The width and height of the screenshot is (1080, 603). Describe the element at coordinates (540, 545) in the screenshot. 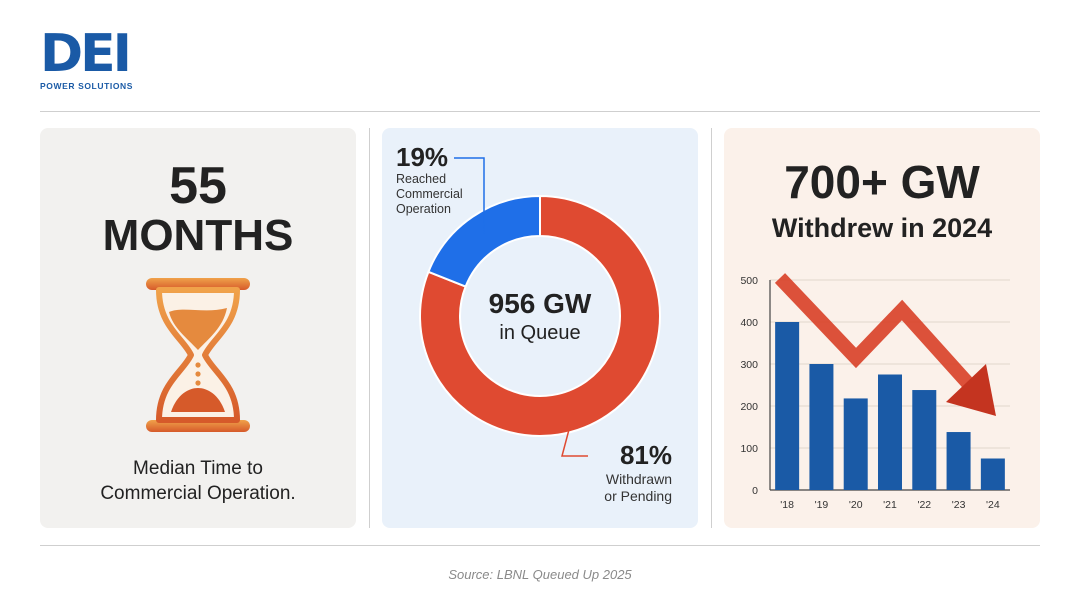

I see `footer-divider` at that location.